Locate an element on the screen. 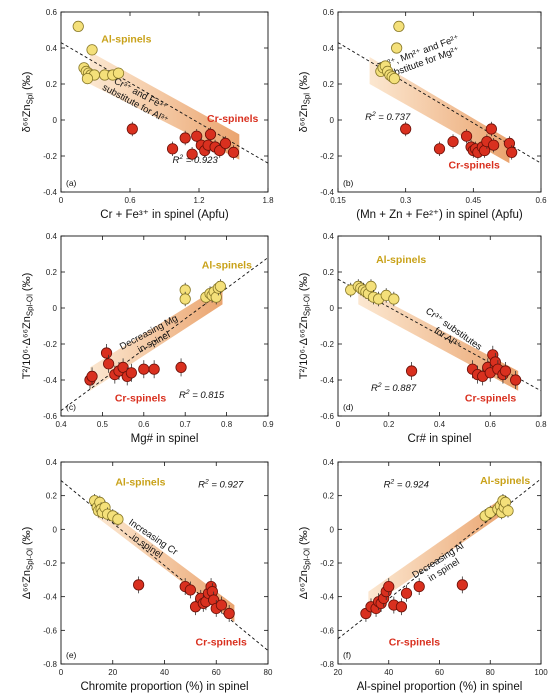 This screenshot has width=550, height=696. y-axis-label: T²/10⁶·Δ⁶⁶ZnSpl-Ol (‰) is located at coordinates (305, 326).